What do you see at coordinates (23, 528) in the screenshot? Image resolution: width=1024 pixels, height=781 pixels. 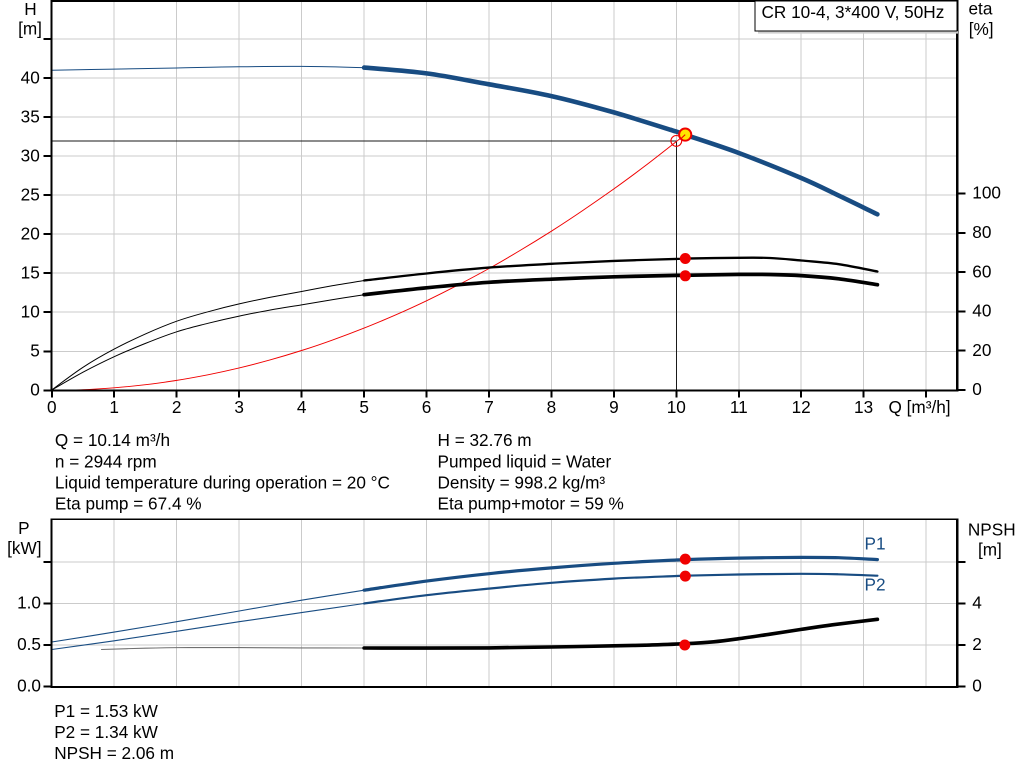 I see `svg-text: P` at bounding box center [23, 528].